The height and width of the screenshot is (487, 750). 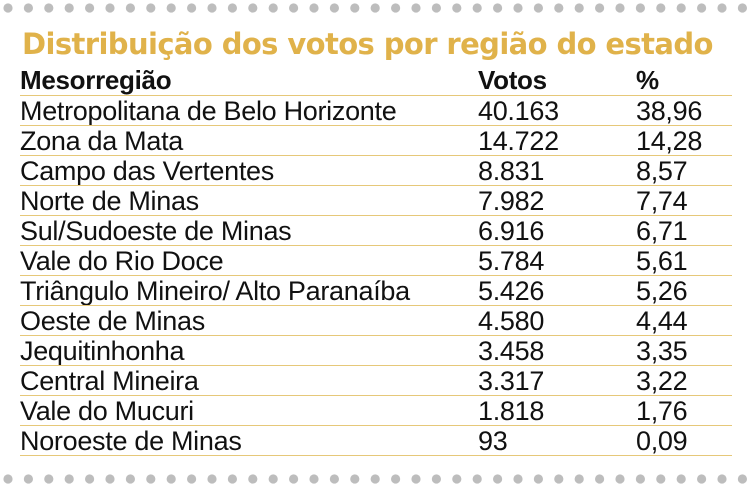 I want to click on region-percent: 38,96, so click(x=669, y=111).